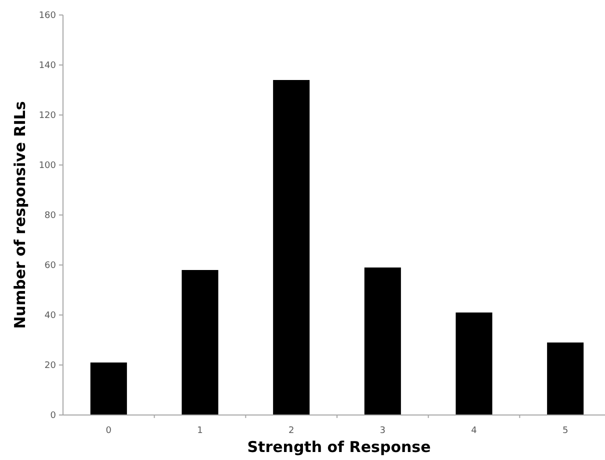  Describe the element at coordinates (53, 416) in the screenshot. I see `y-tick-label: 0` at that location.